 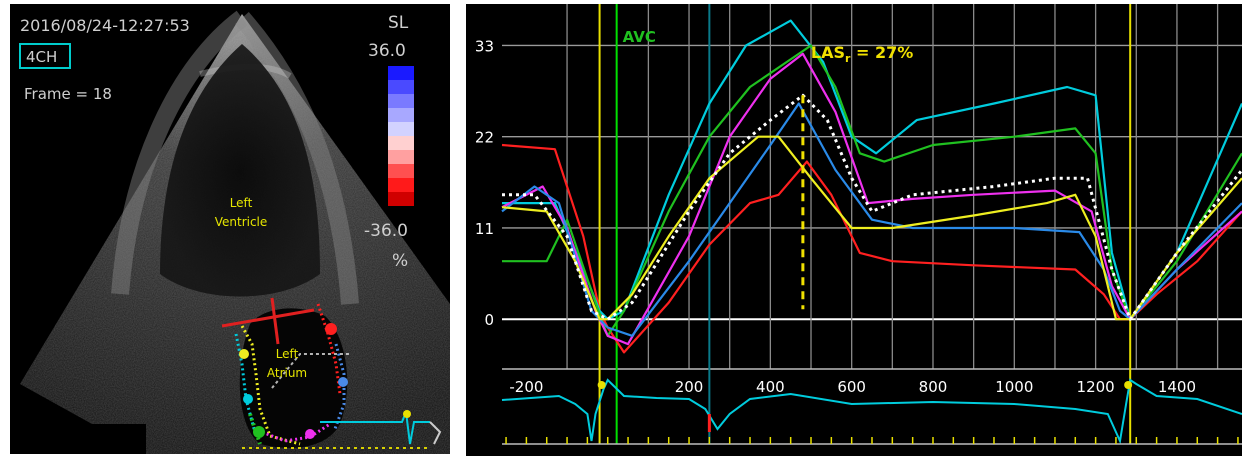 I want to click on las-annotation: LASr = 27%, so click(x=862, y=54).